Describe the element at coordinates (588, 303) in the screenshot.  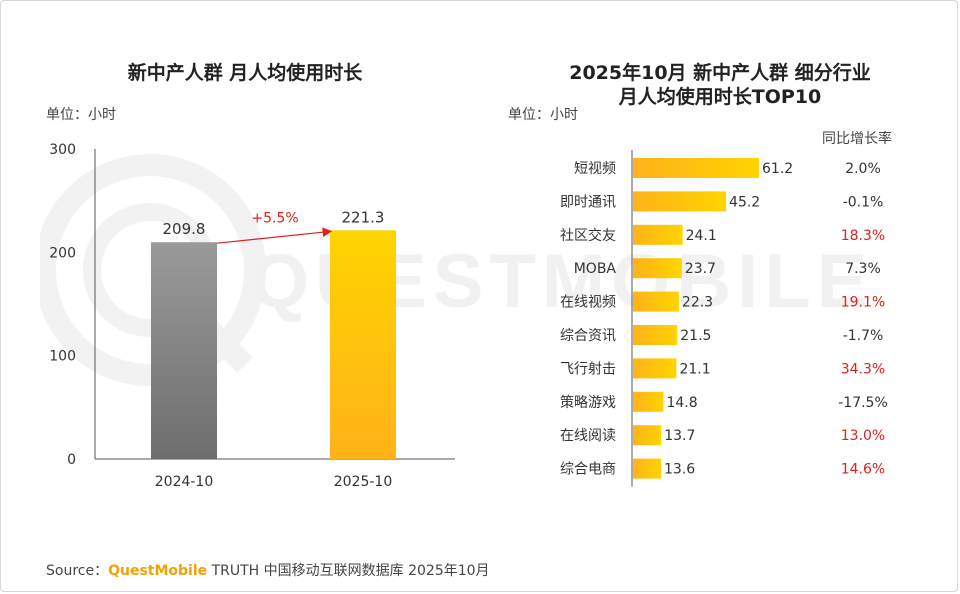
I see `category-label: 在线视频` at that location.